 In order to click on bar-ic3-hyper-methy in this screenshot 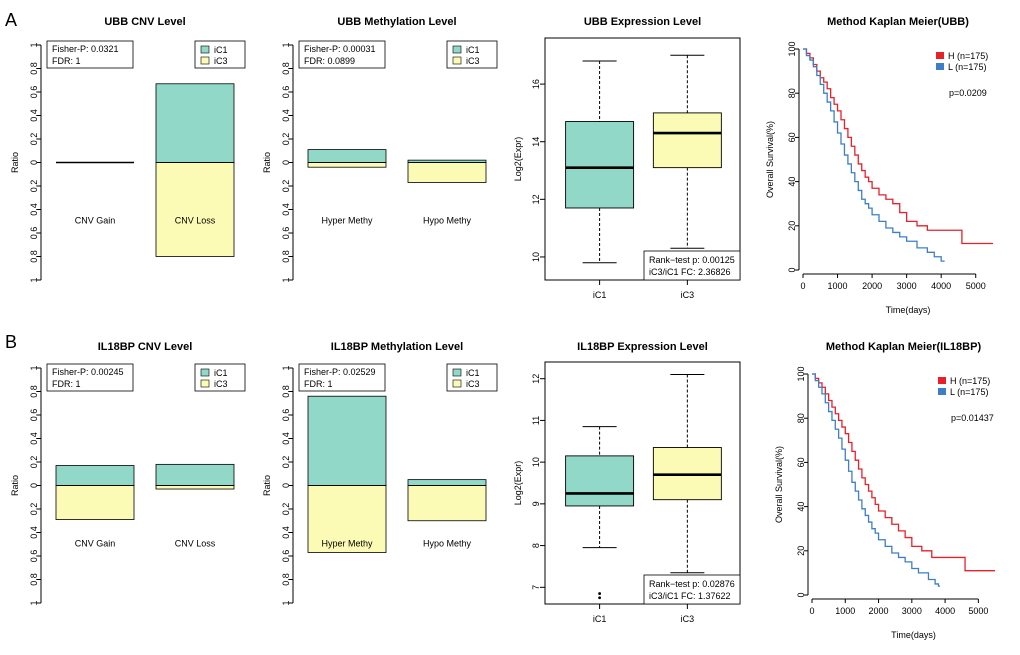, I will do `click(347, 519)`.